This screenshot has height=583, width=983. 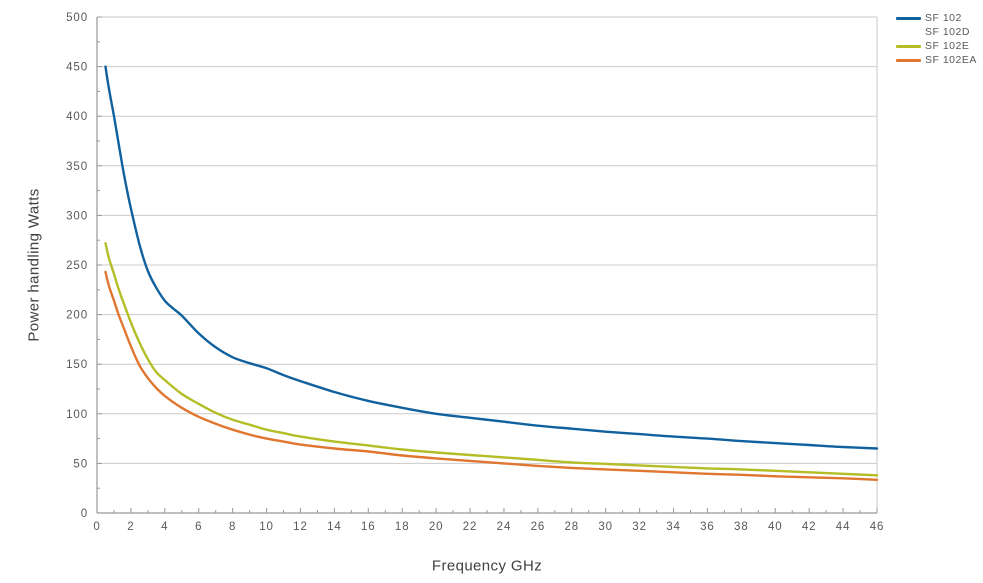 What do you see at coordinates (947, 32) in the screenshot?
I see `legend-label: SF 102D` at bounding box center [947, 32].